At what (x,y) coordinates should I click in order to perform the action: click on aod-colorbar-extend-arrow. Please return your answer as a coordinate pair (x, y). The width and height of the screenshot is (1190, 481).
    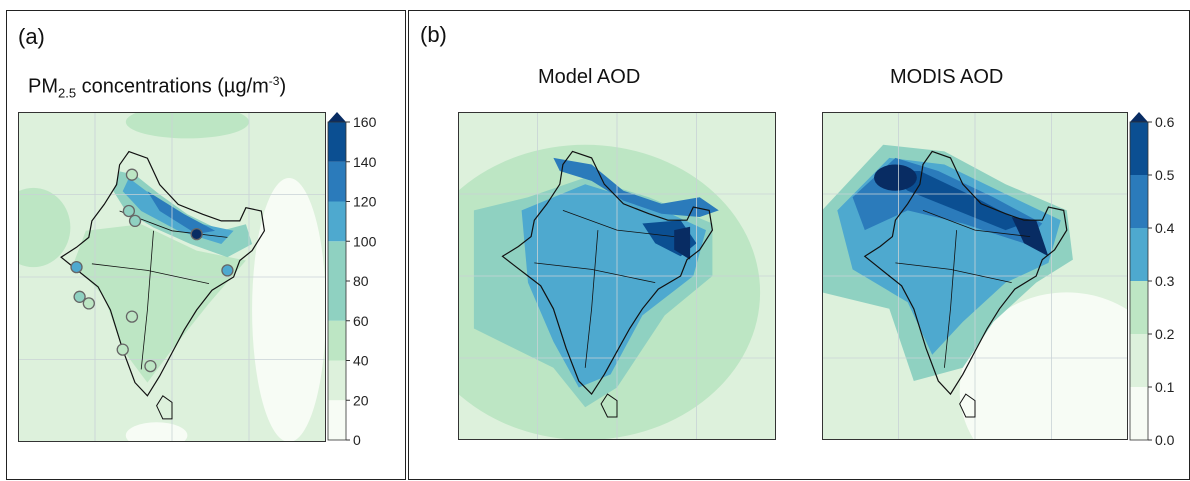
    Looking at the image, I should click on (1139, 117).